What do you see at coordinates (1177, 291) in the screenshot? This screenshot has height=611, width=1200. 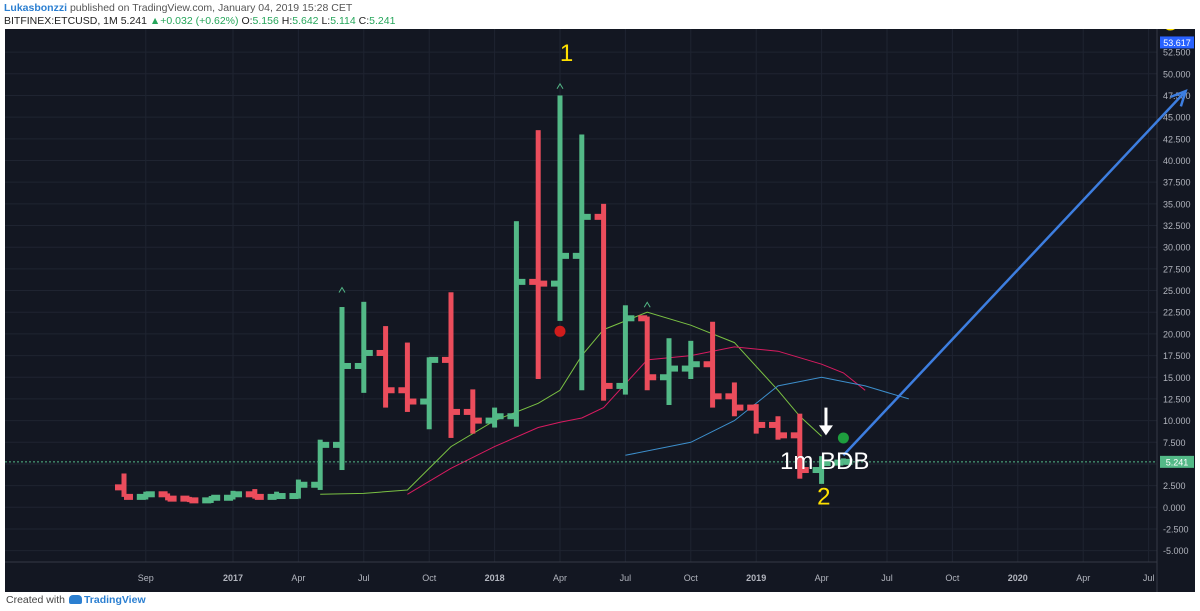 I see `price-tick-label: 25.000` at bounding box center [1177, 291].